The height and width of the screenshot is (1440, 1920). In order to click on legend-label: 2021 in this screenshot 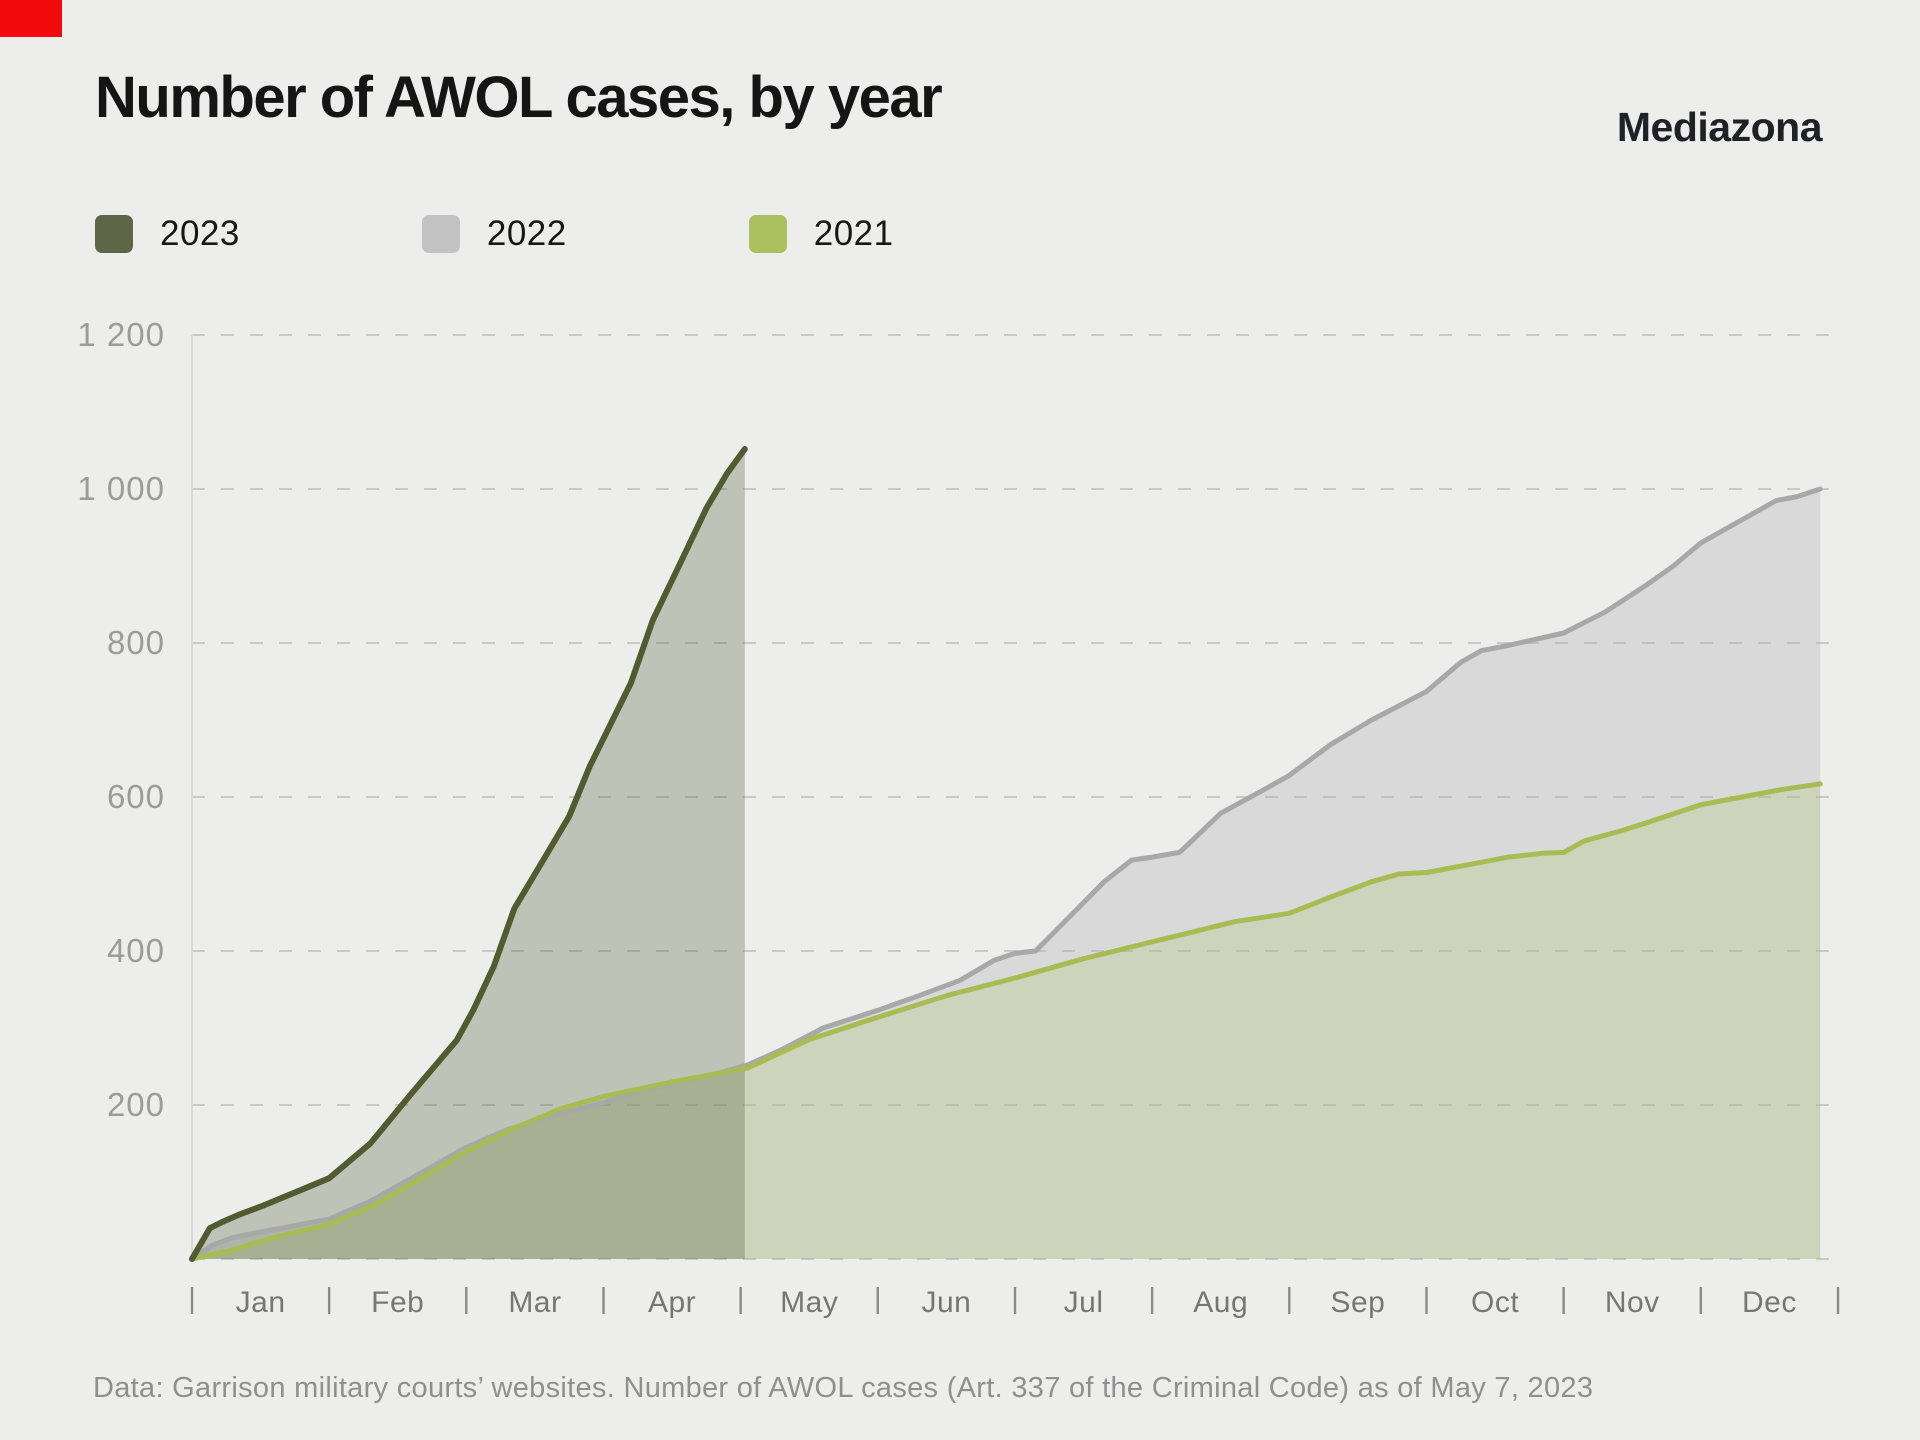, I will do `click(853, 233)`.